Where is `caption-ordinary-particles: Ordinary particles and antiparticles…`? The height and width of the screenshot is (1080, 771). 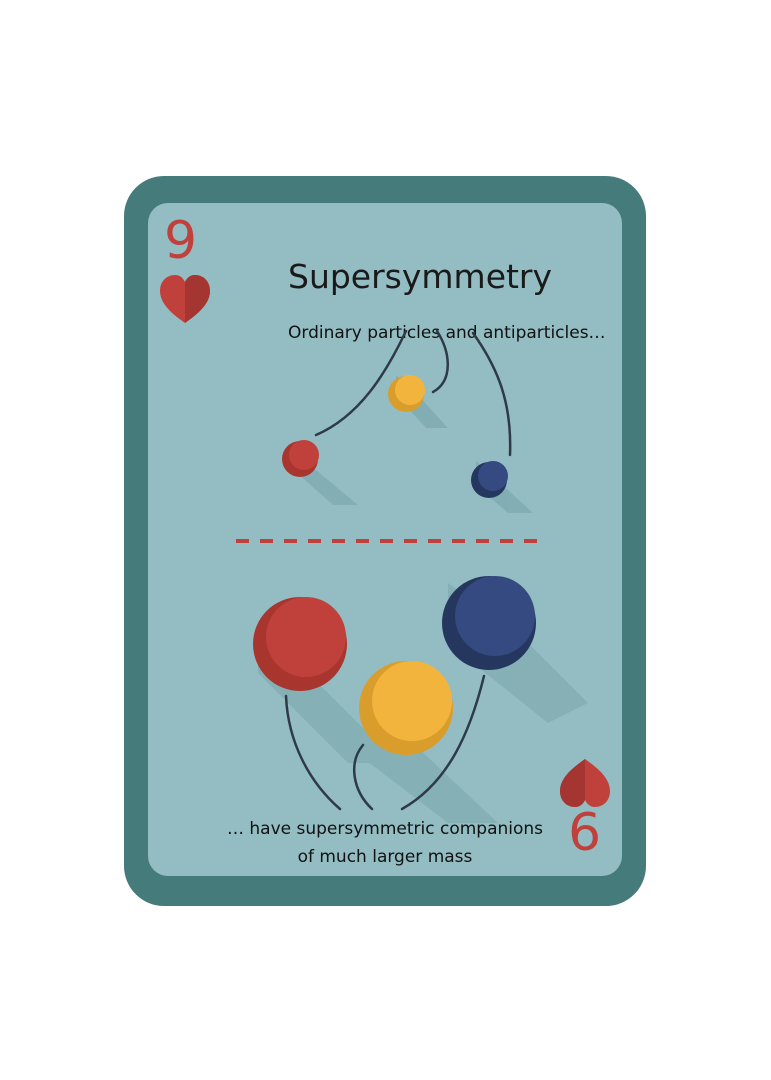
caption-ordinary-particles: Ordinary particles and antiparticles… is located at coordinates (447, 333).